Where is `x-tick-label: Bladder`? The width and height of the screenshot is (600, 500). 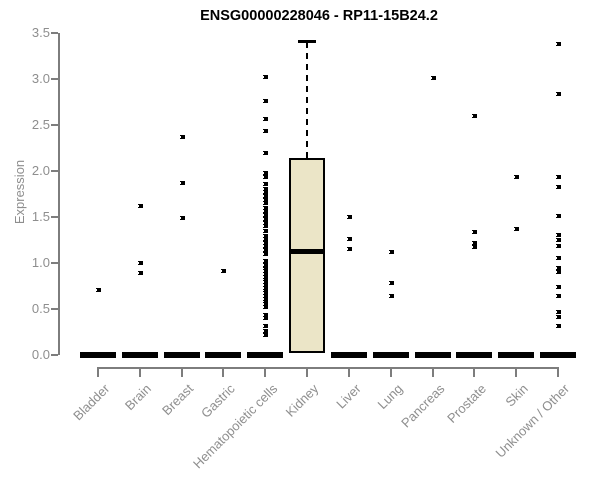
x-tick-label: Bladder is located at coordinates (91, 402).